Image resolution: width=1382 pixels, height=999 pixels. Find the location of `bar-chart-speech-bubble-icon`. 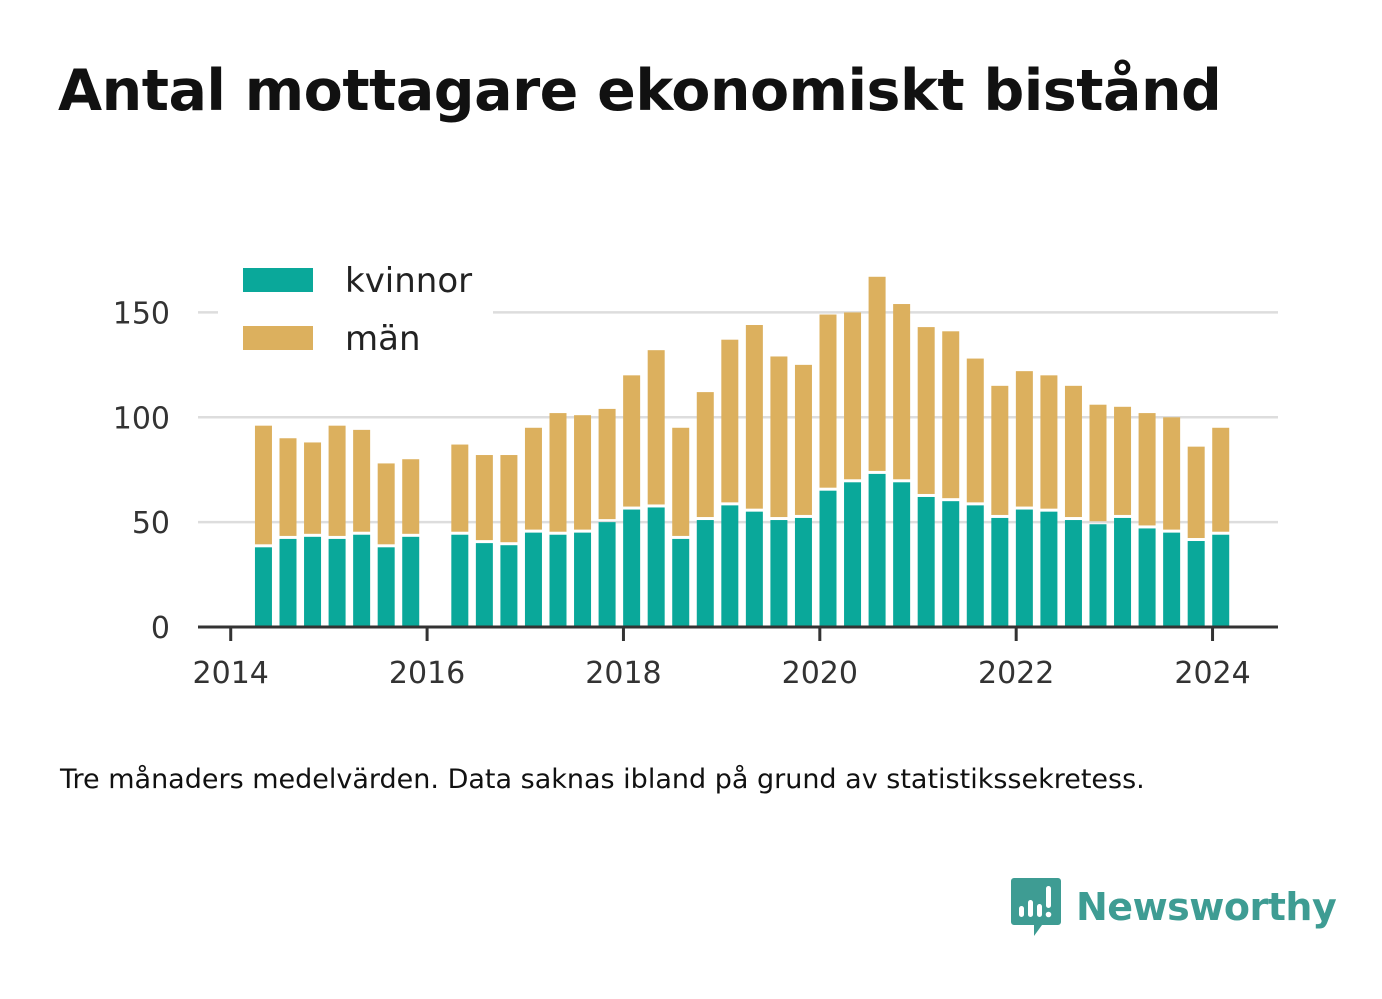

bar-chart-speech-bubble-icon is located at coordinates (1036, 907).